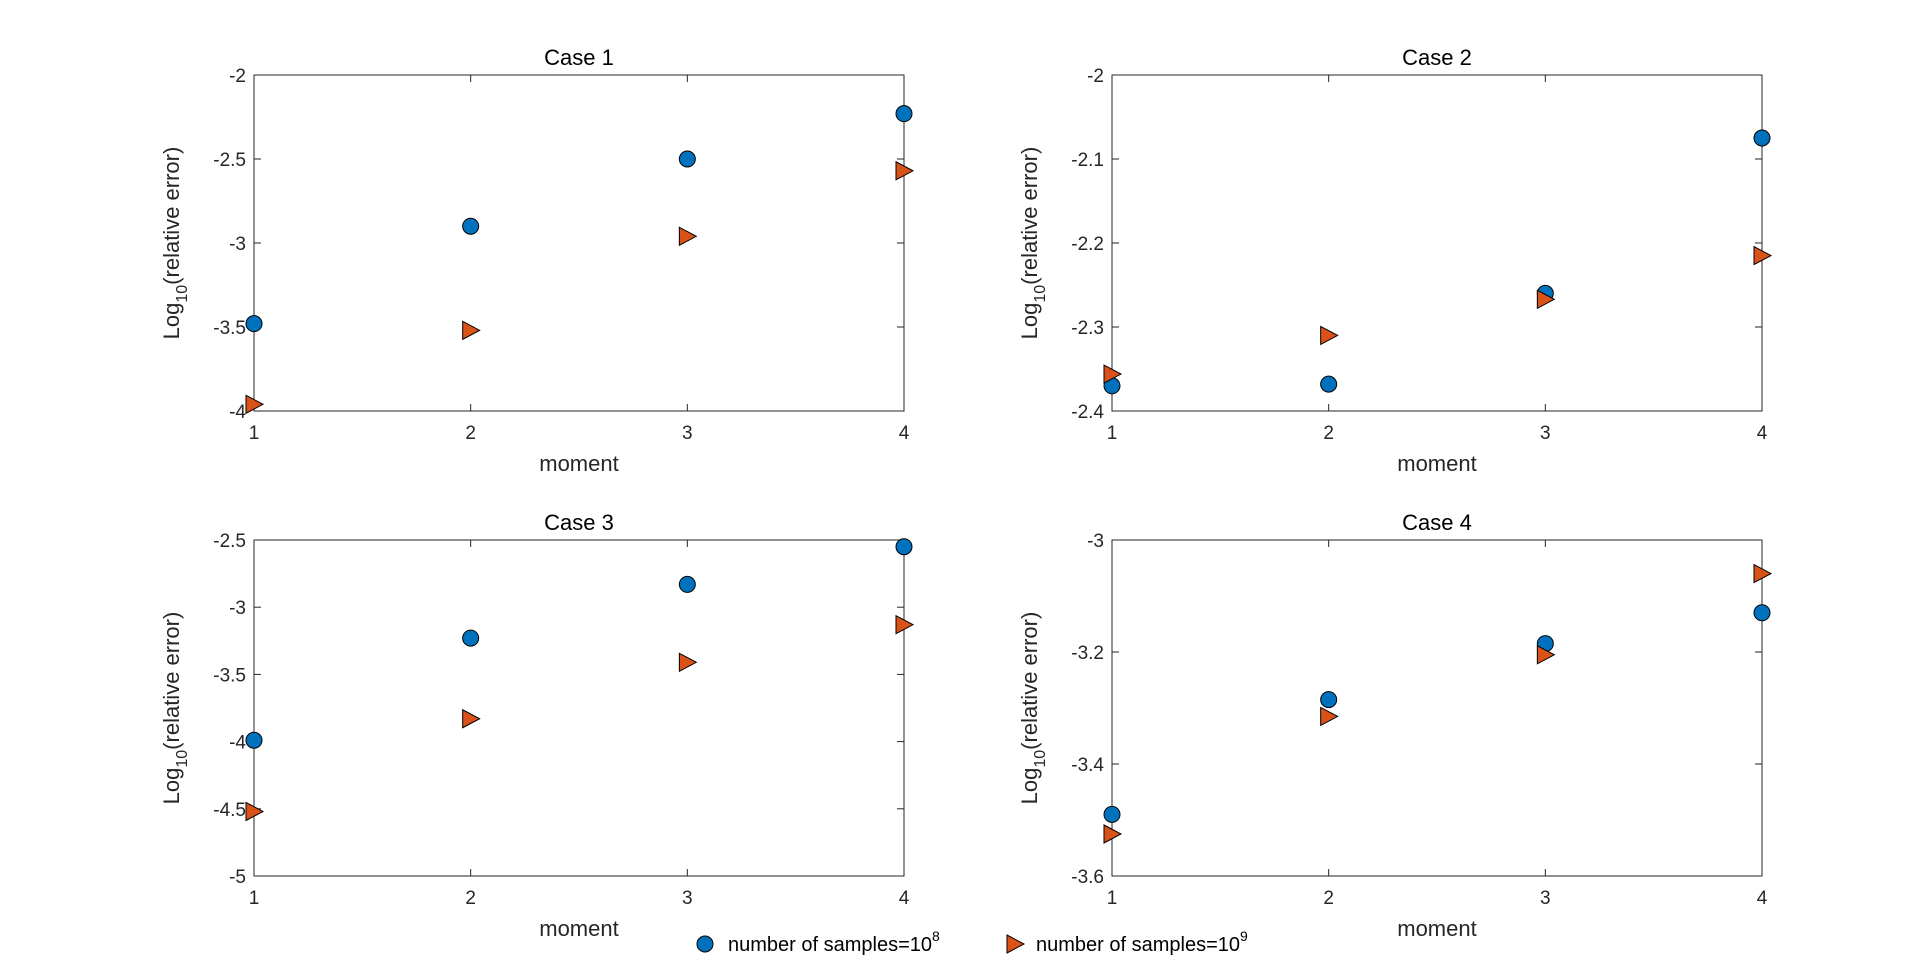  Describe the element at coordinates (1087, 244) in the screenshot. I see `y-tick-label: -2.2` at that location.